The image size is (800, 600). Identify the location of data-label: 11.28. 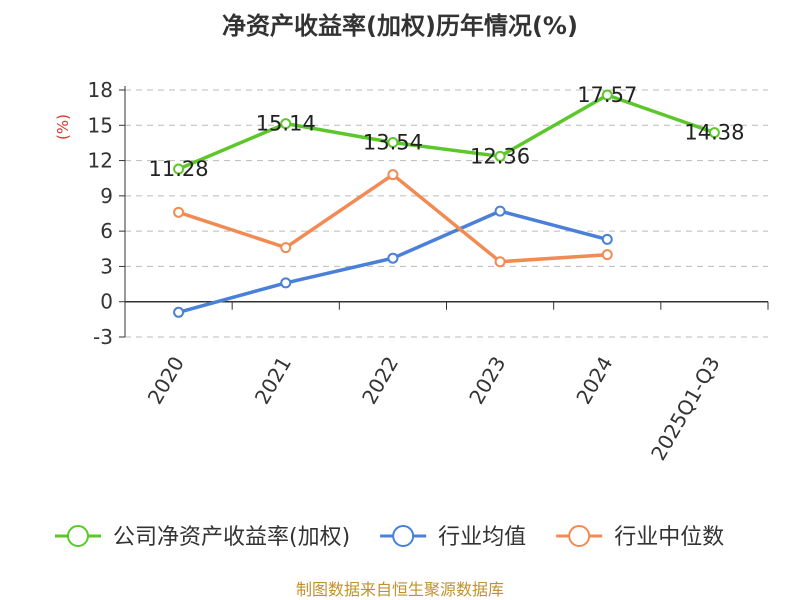
(179, 169).